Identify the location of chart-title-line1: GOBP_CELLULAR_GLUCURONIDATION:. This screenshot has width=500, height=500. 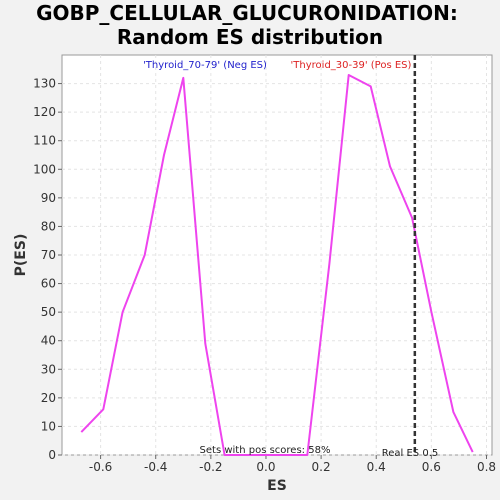
(247, 13).